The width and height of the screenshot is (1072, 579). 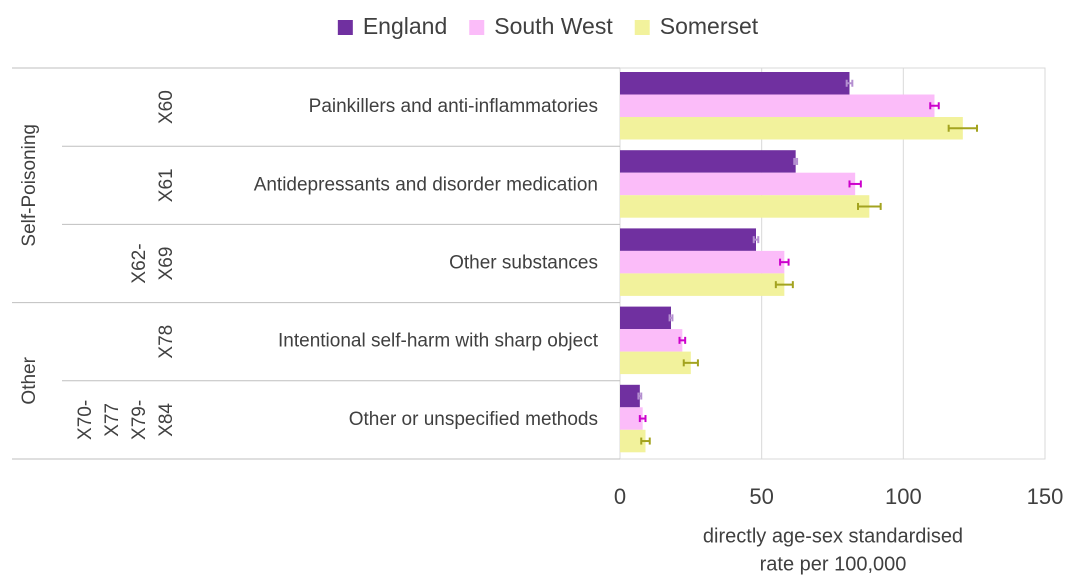 What do you see at coordinates (761, 496) in the screenshot?
I see `x-tick-label: 50` at bounding box center [761, 496].